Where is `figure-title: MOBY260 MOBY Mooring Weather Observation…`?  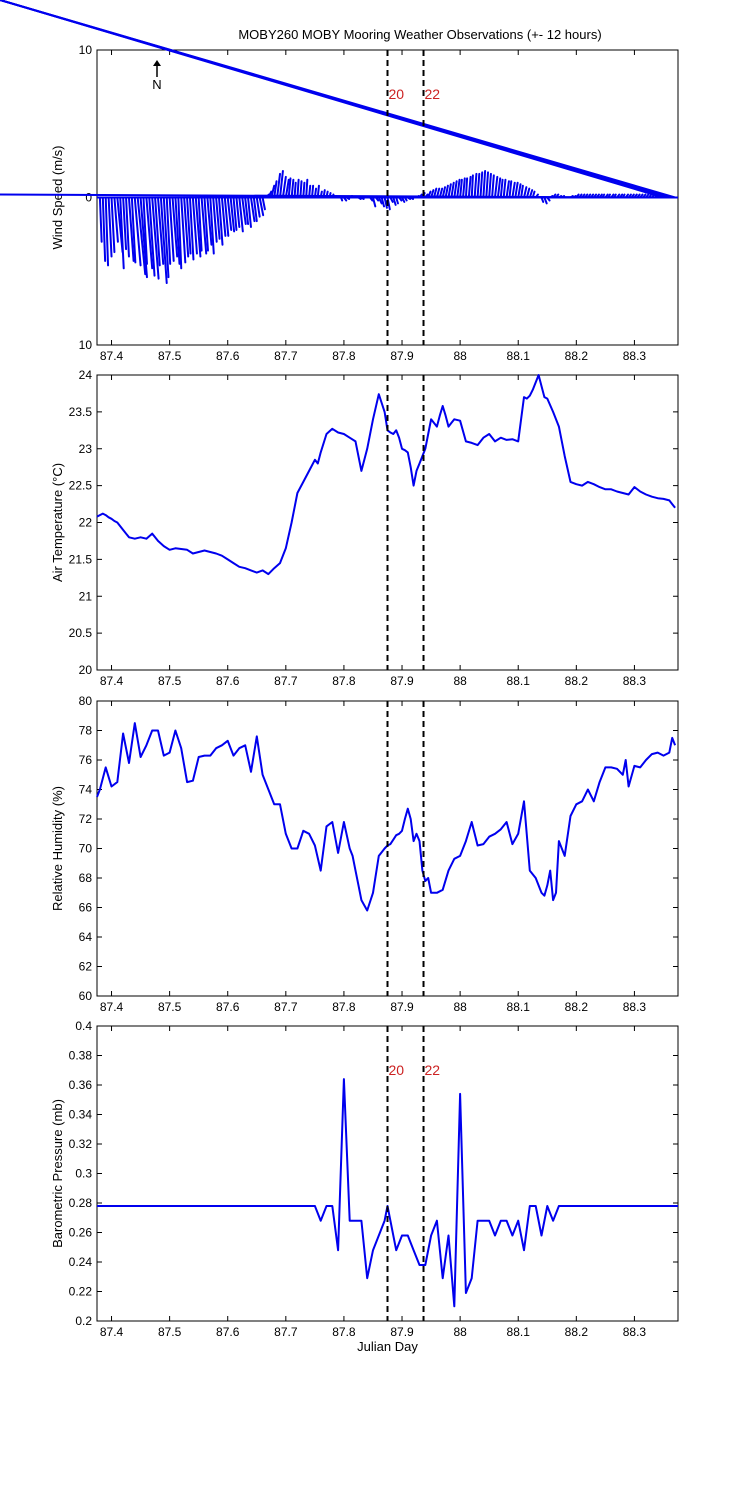
figure-title: MOBY260 MOBY Mooring Weather Observation… is located at coordinates (419, 34).